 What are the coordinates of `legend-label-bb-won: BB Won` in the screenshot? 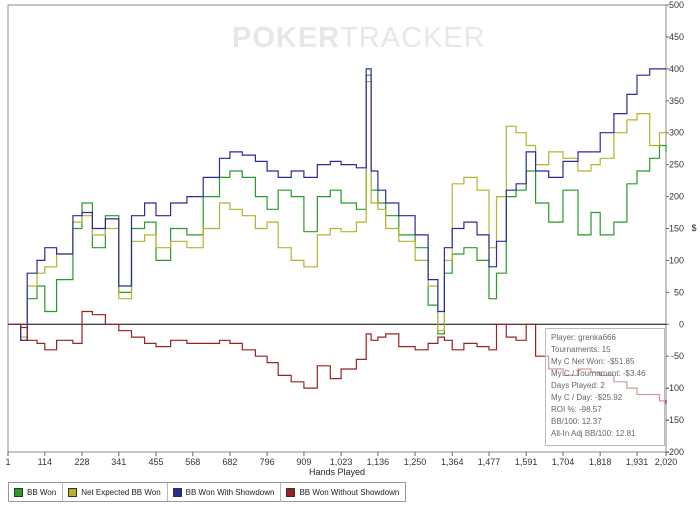 It's located at (42, 492).